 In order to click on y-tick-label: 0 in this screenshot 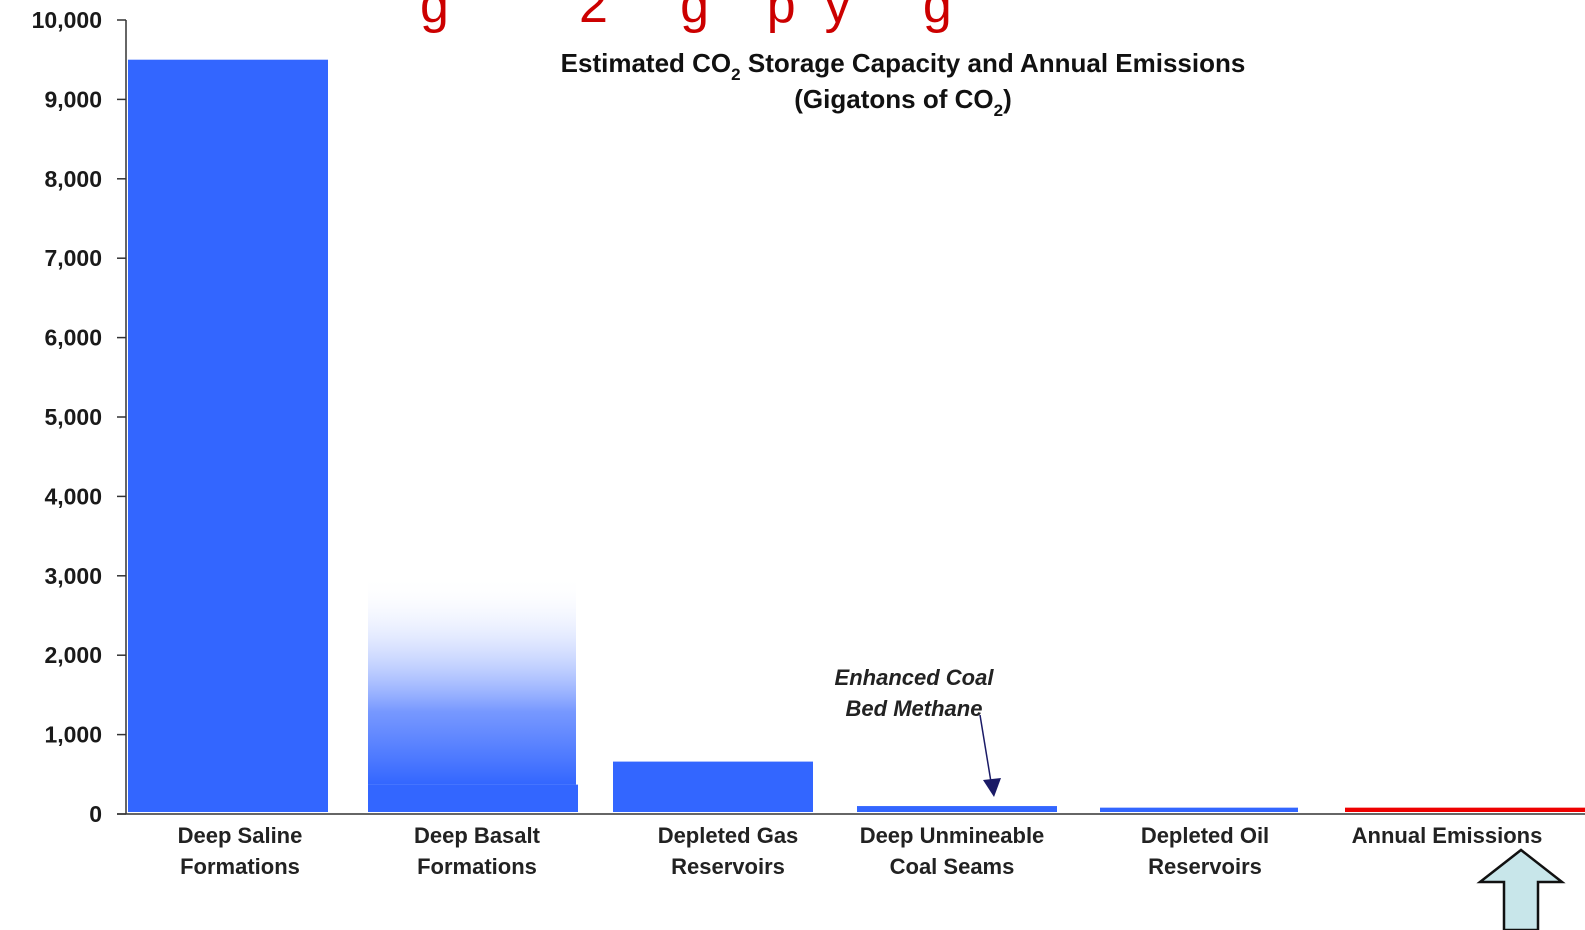, I will do `click(95, 814)`.